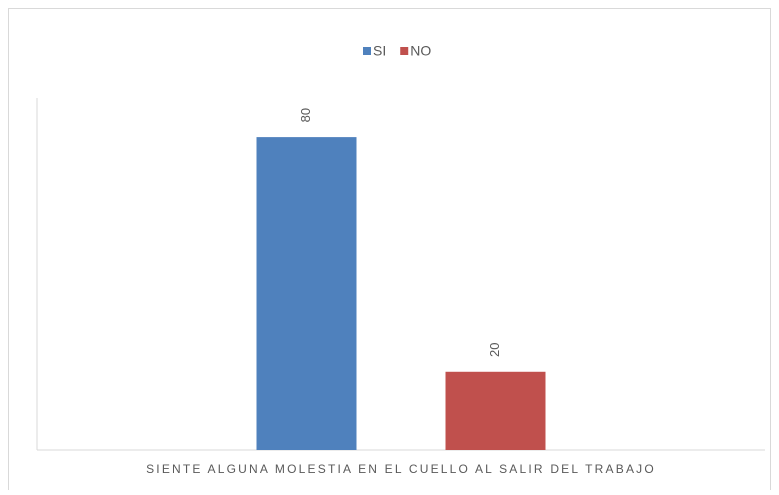 The height and width of the screenshot is (495, 779). What do you see at coordinates (379, 51) in the screenshot?
I see `legend-label: SI` at bounding box center [379, 51].